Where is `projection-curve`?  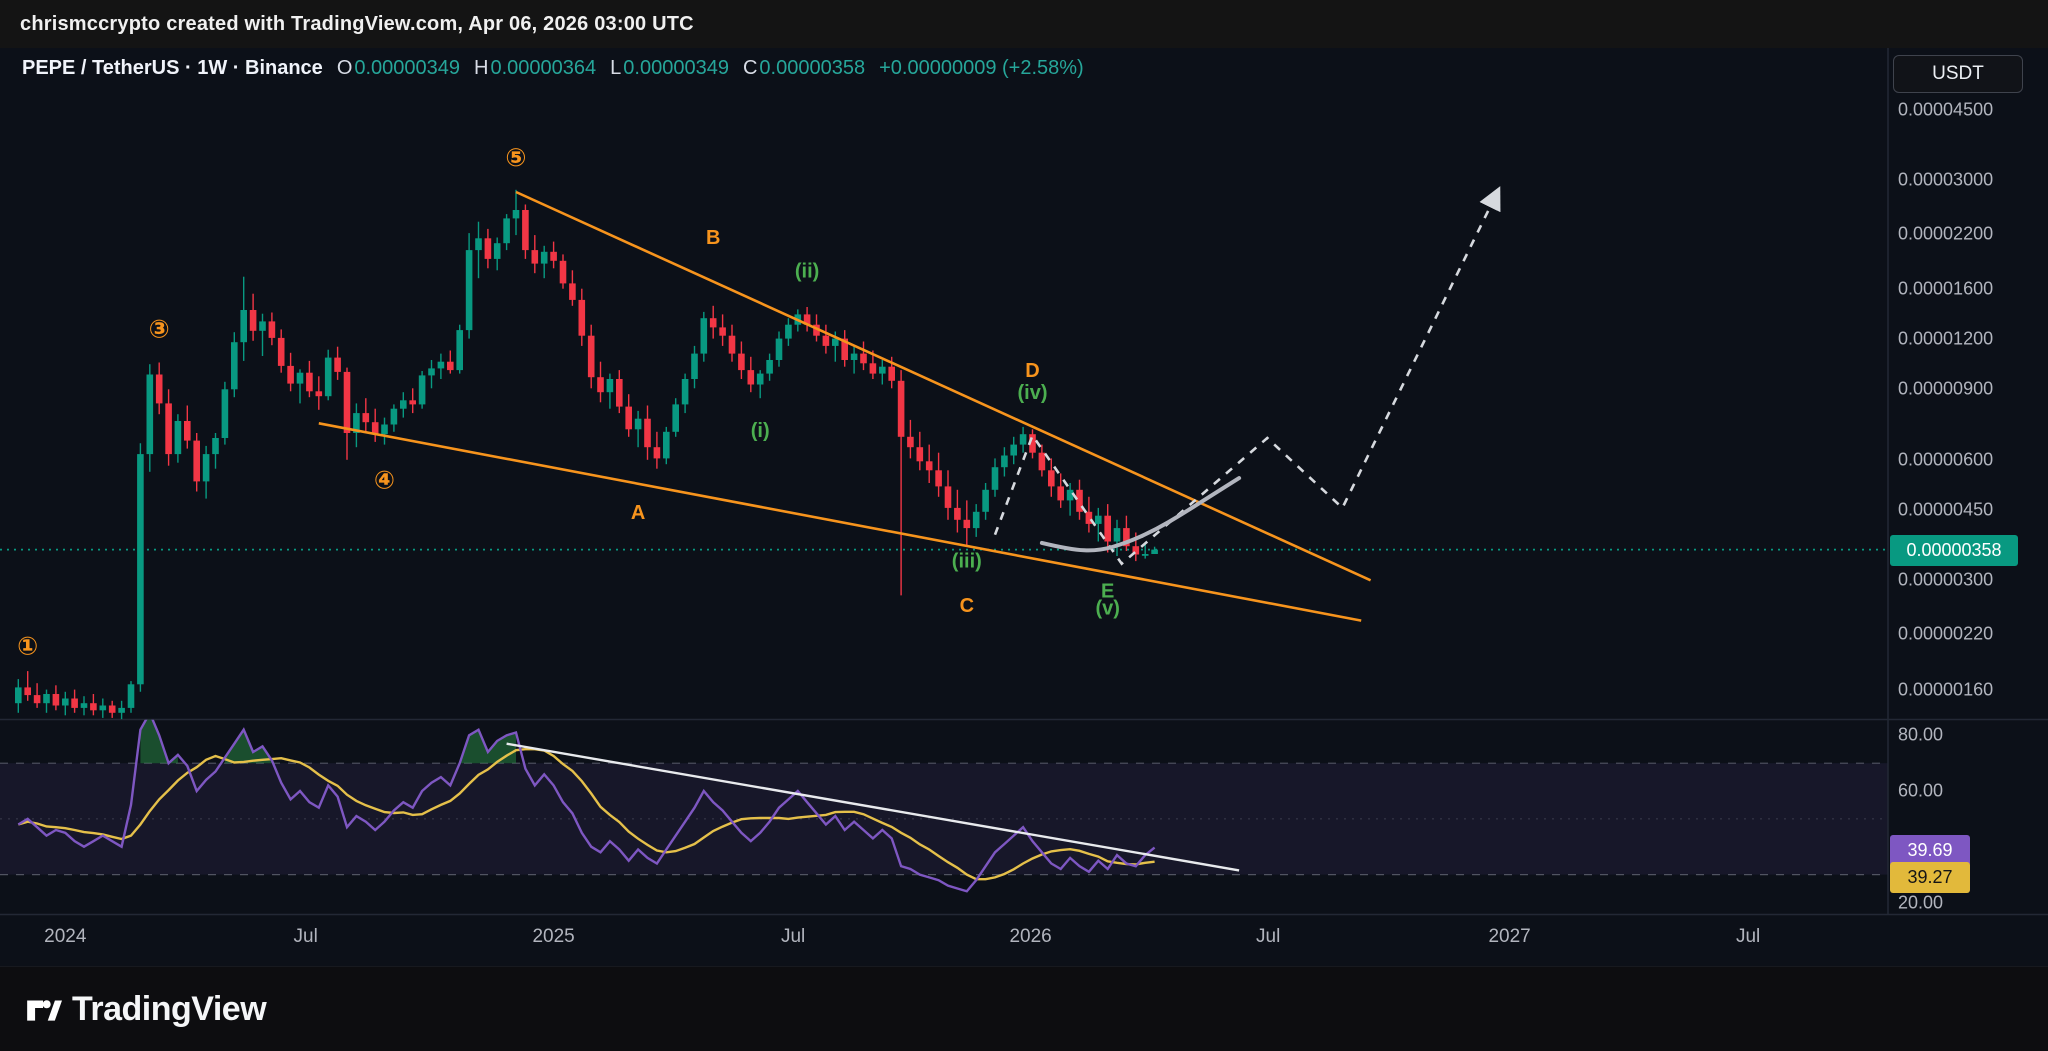 projection-curve is located at coordinates (1140, 514).